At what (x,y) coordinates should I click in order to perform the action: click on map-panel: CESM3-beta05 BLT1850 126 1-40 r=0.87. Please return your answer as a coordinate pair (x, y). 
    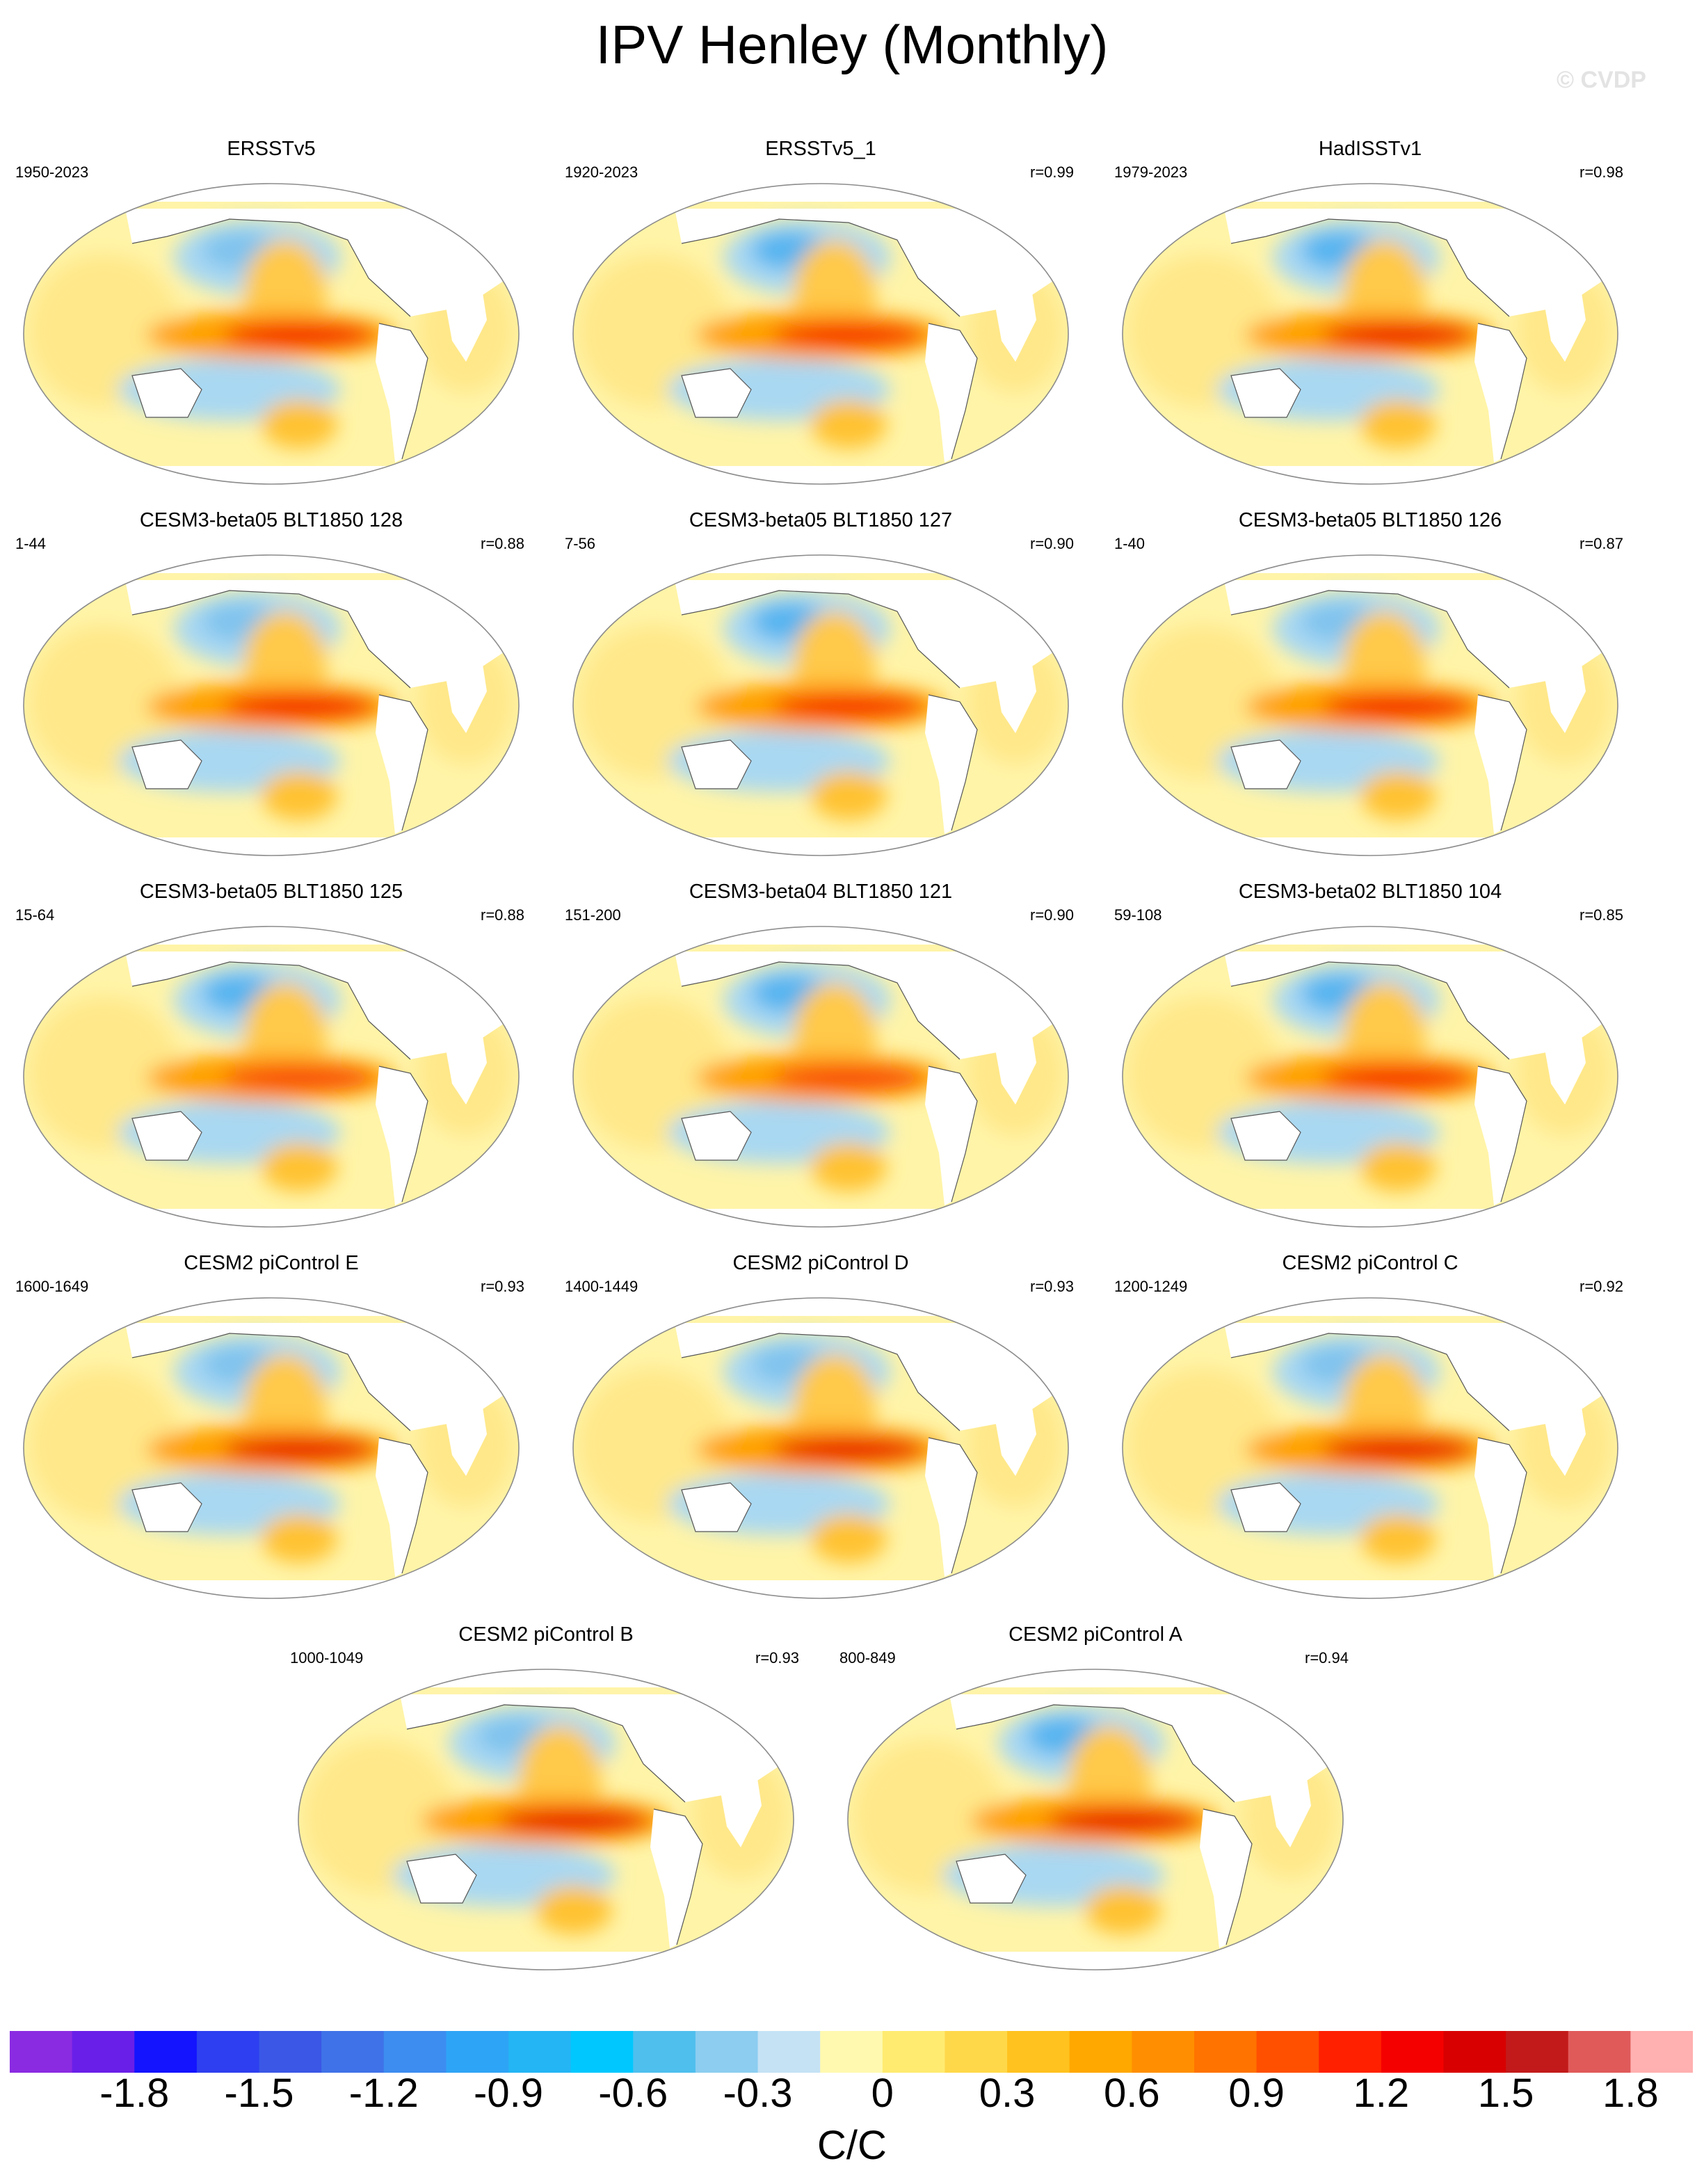
    Looking at the image, I should click on (1370, 693).